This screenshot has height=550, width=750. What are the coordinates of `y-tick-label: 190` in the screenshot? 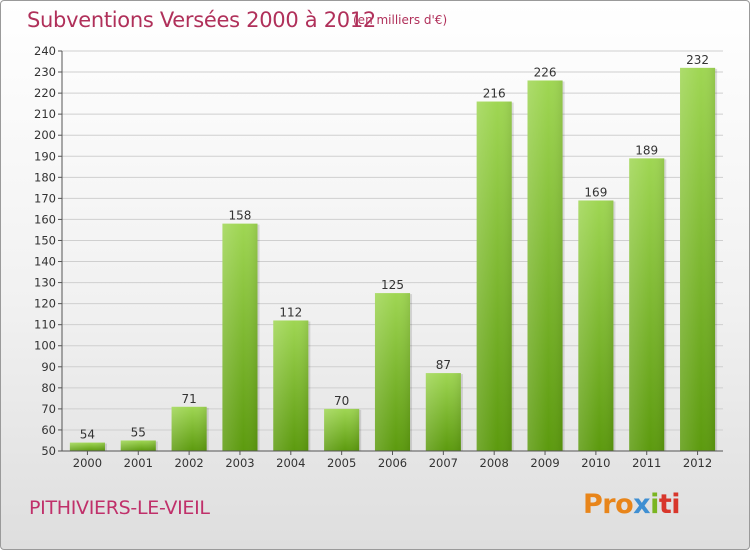 It's located at (45, 156).